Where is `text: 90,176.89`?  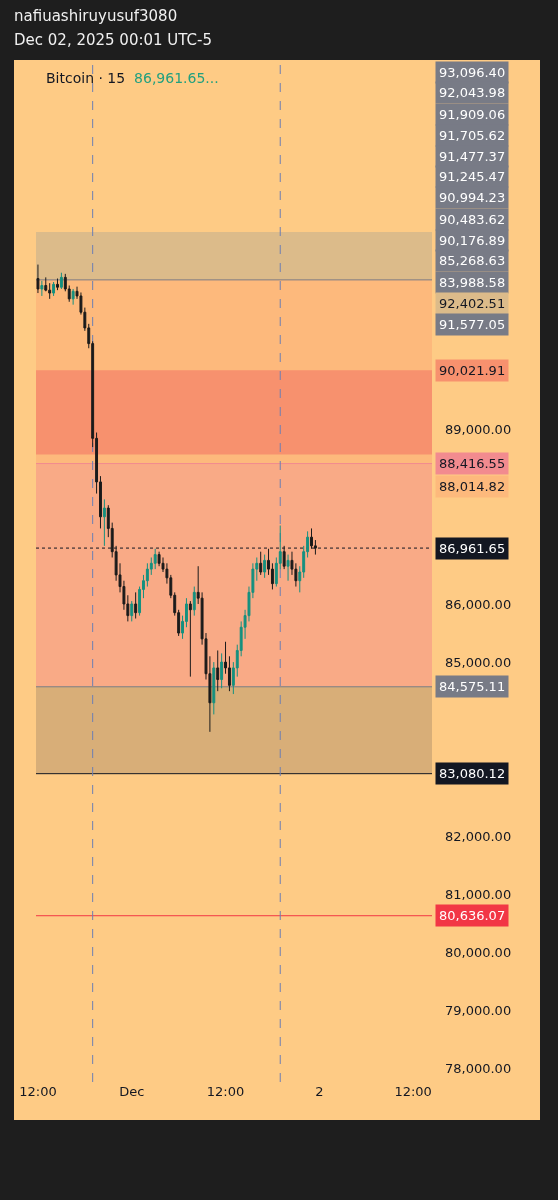 text: 90,176.89 is located at coordinates (472, 240).